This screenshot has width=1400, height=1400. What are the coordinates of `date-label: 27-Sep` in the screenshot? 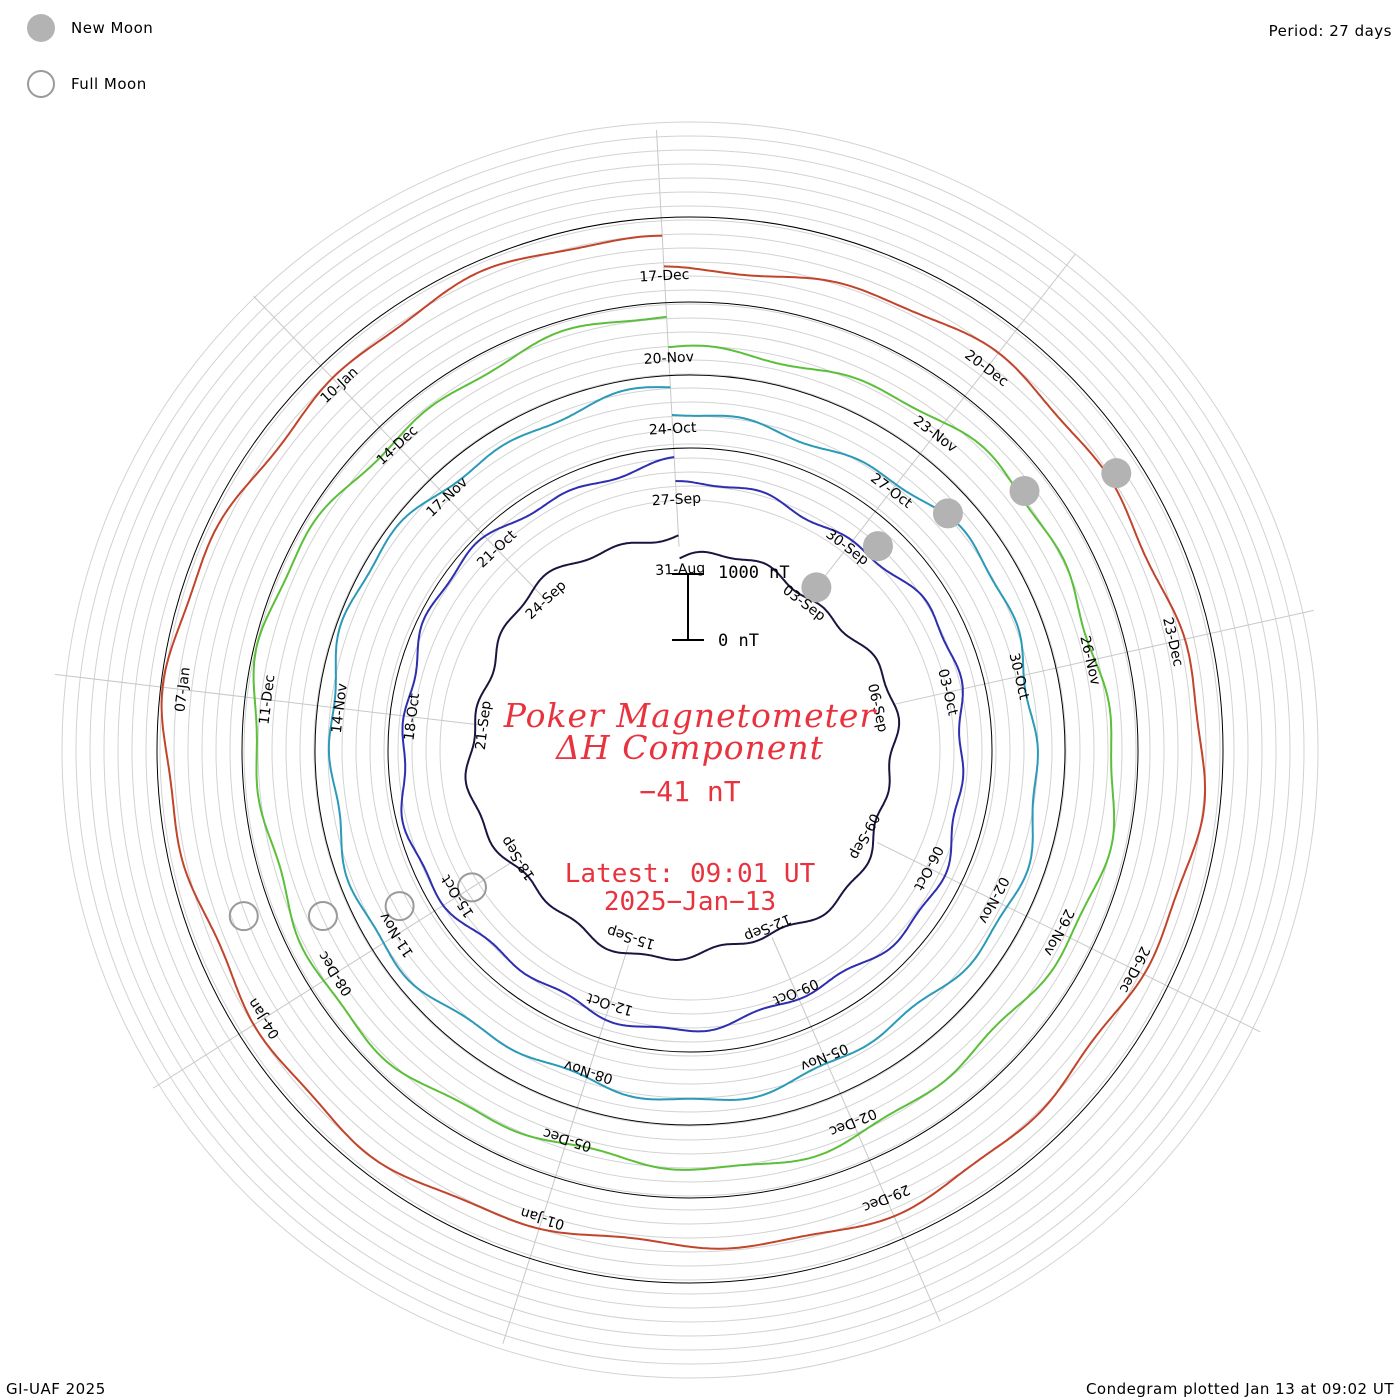 It's located at (676, 500).